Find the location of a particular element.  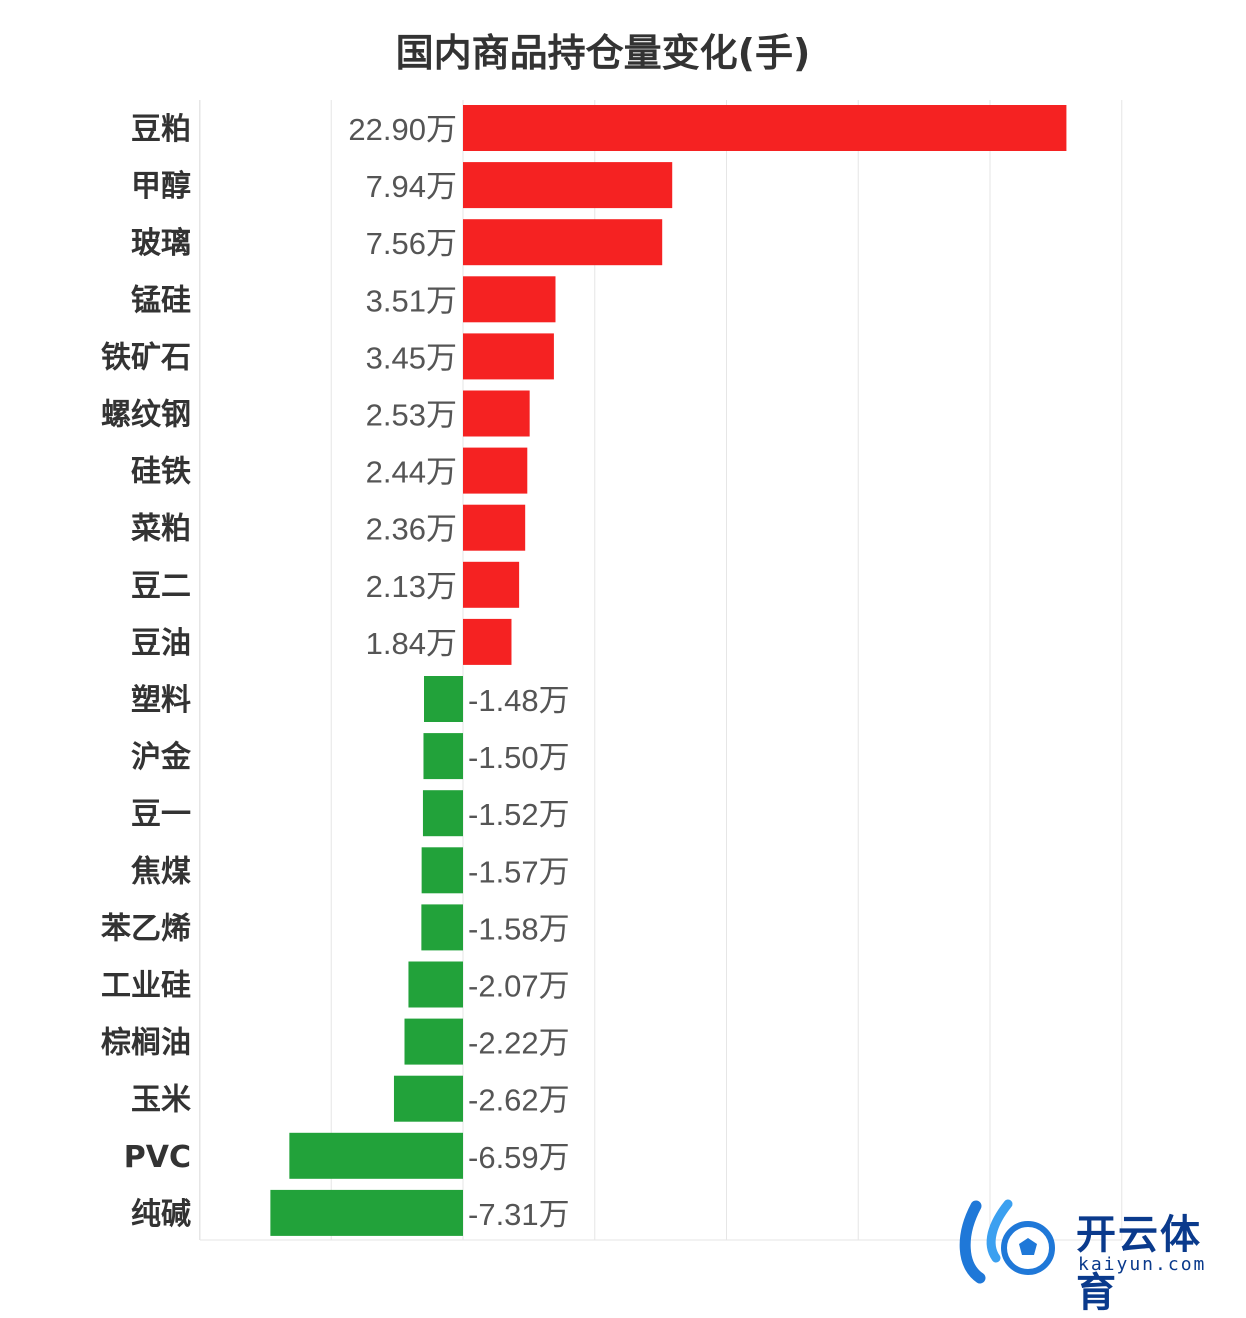

category-label: 豆一 is located at coordinates (161, 814).